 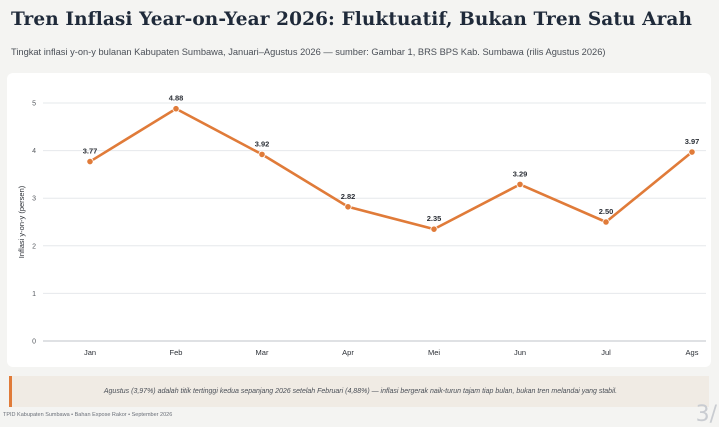 What do you see at coordinates (262, 352) in the screenshot?
I see `x-tick-label: Mar` at bounding box center [262, 352].